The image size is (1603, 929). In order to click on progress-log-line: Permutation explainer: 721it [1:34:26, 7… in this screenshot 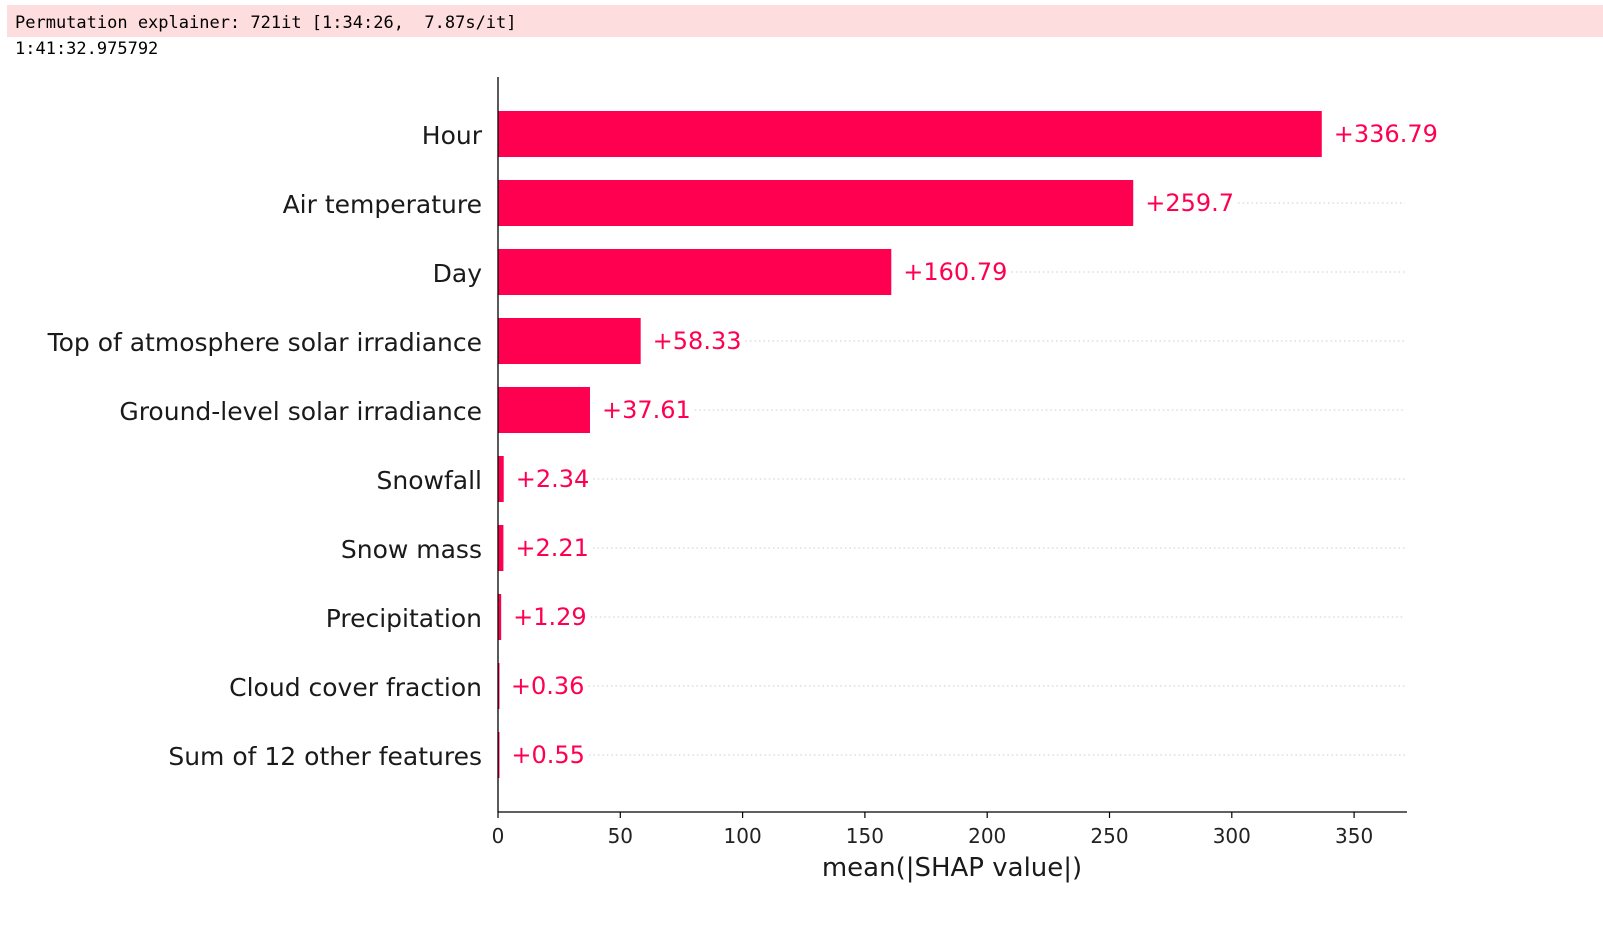, I will do `click(266, 23)`.